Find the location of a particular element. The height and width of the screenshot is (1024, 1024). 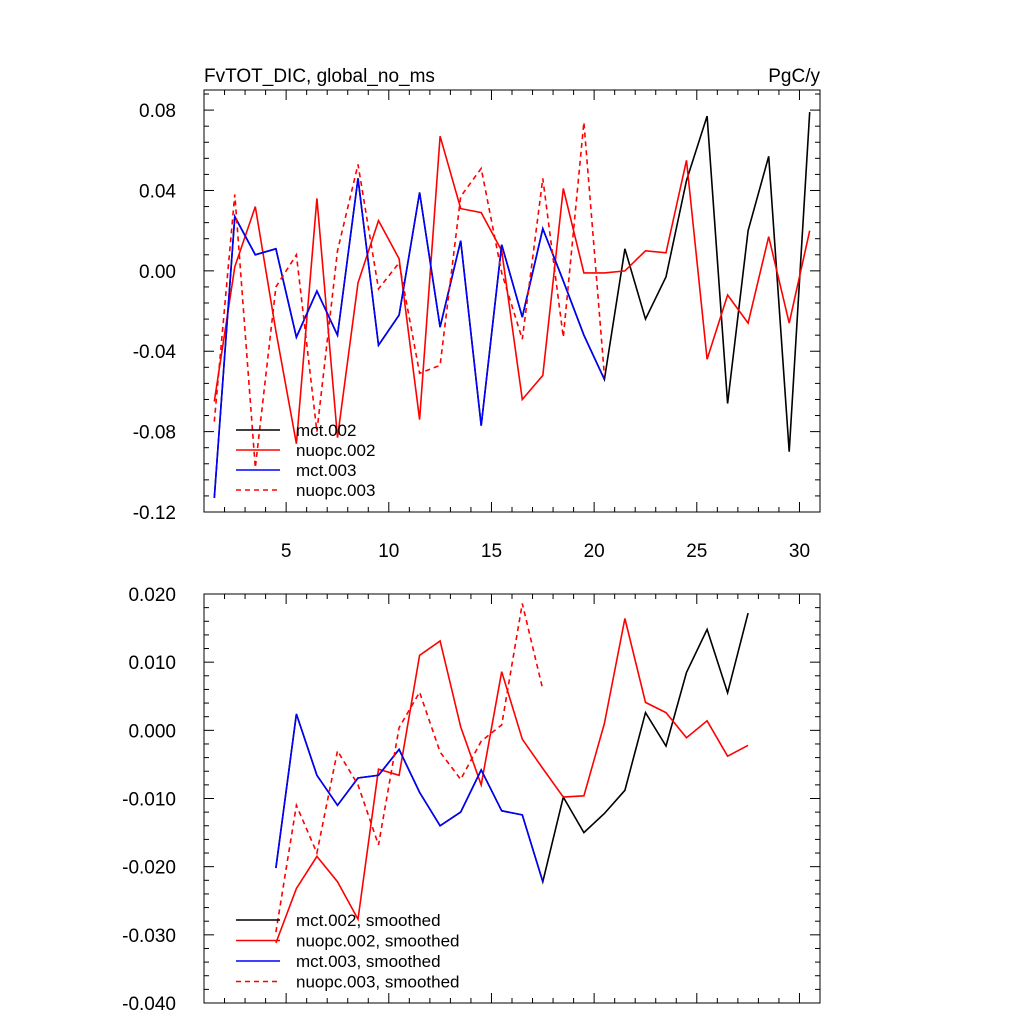

legend-label: mct.003 is located at coordinates (326, 470).